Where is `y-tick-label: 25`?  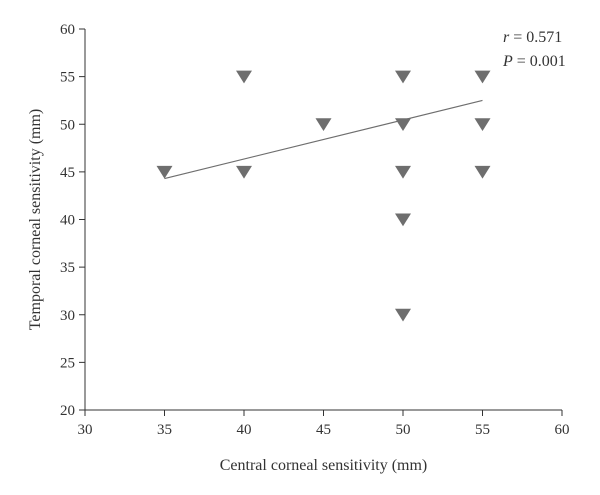
y-tick-label: 25 is located at coordinates (67, 363).